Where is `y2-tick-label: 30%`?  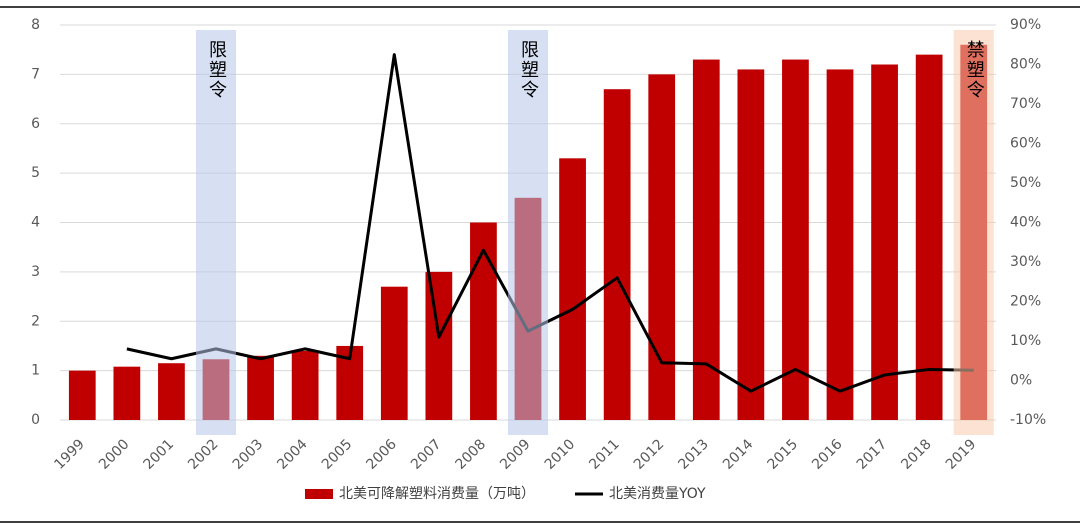
y2-tick-label: 30% is located at coordinates (1025, 262).